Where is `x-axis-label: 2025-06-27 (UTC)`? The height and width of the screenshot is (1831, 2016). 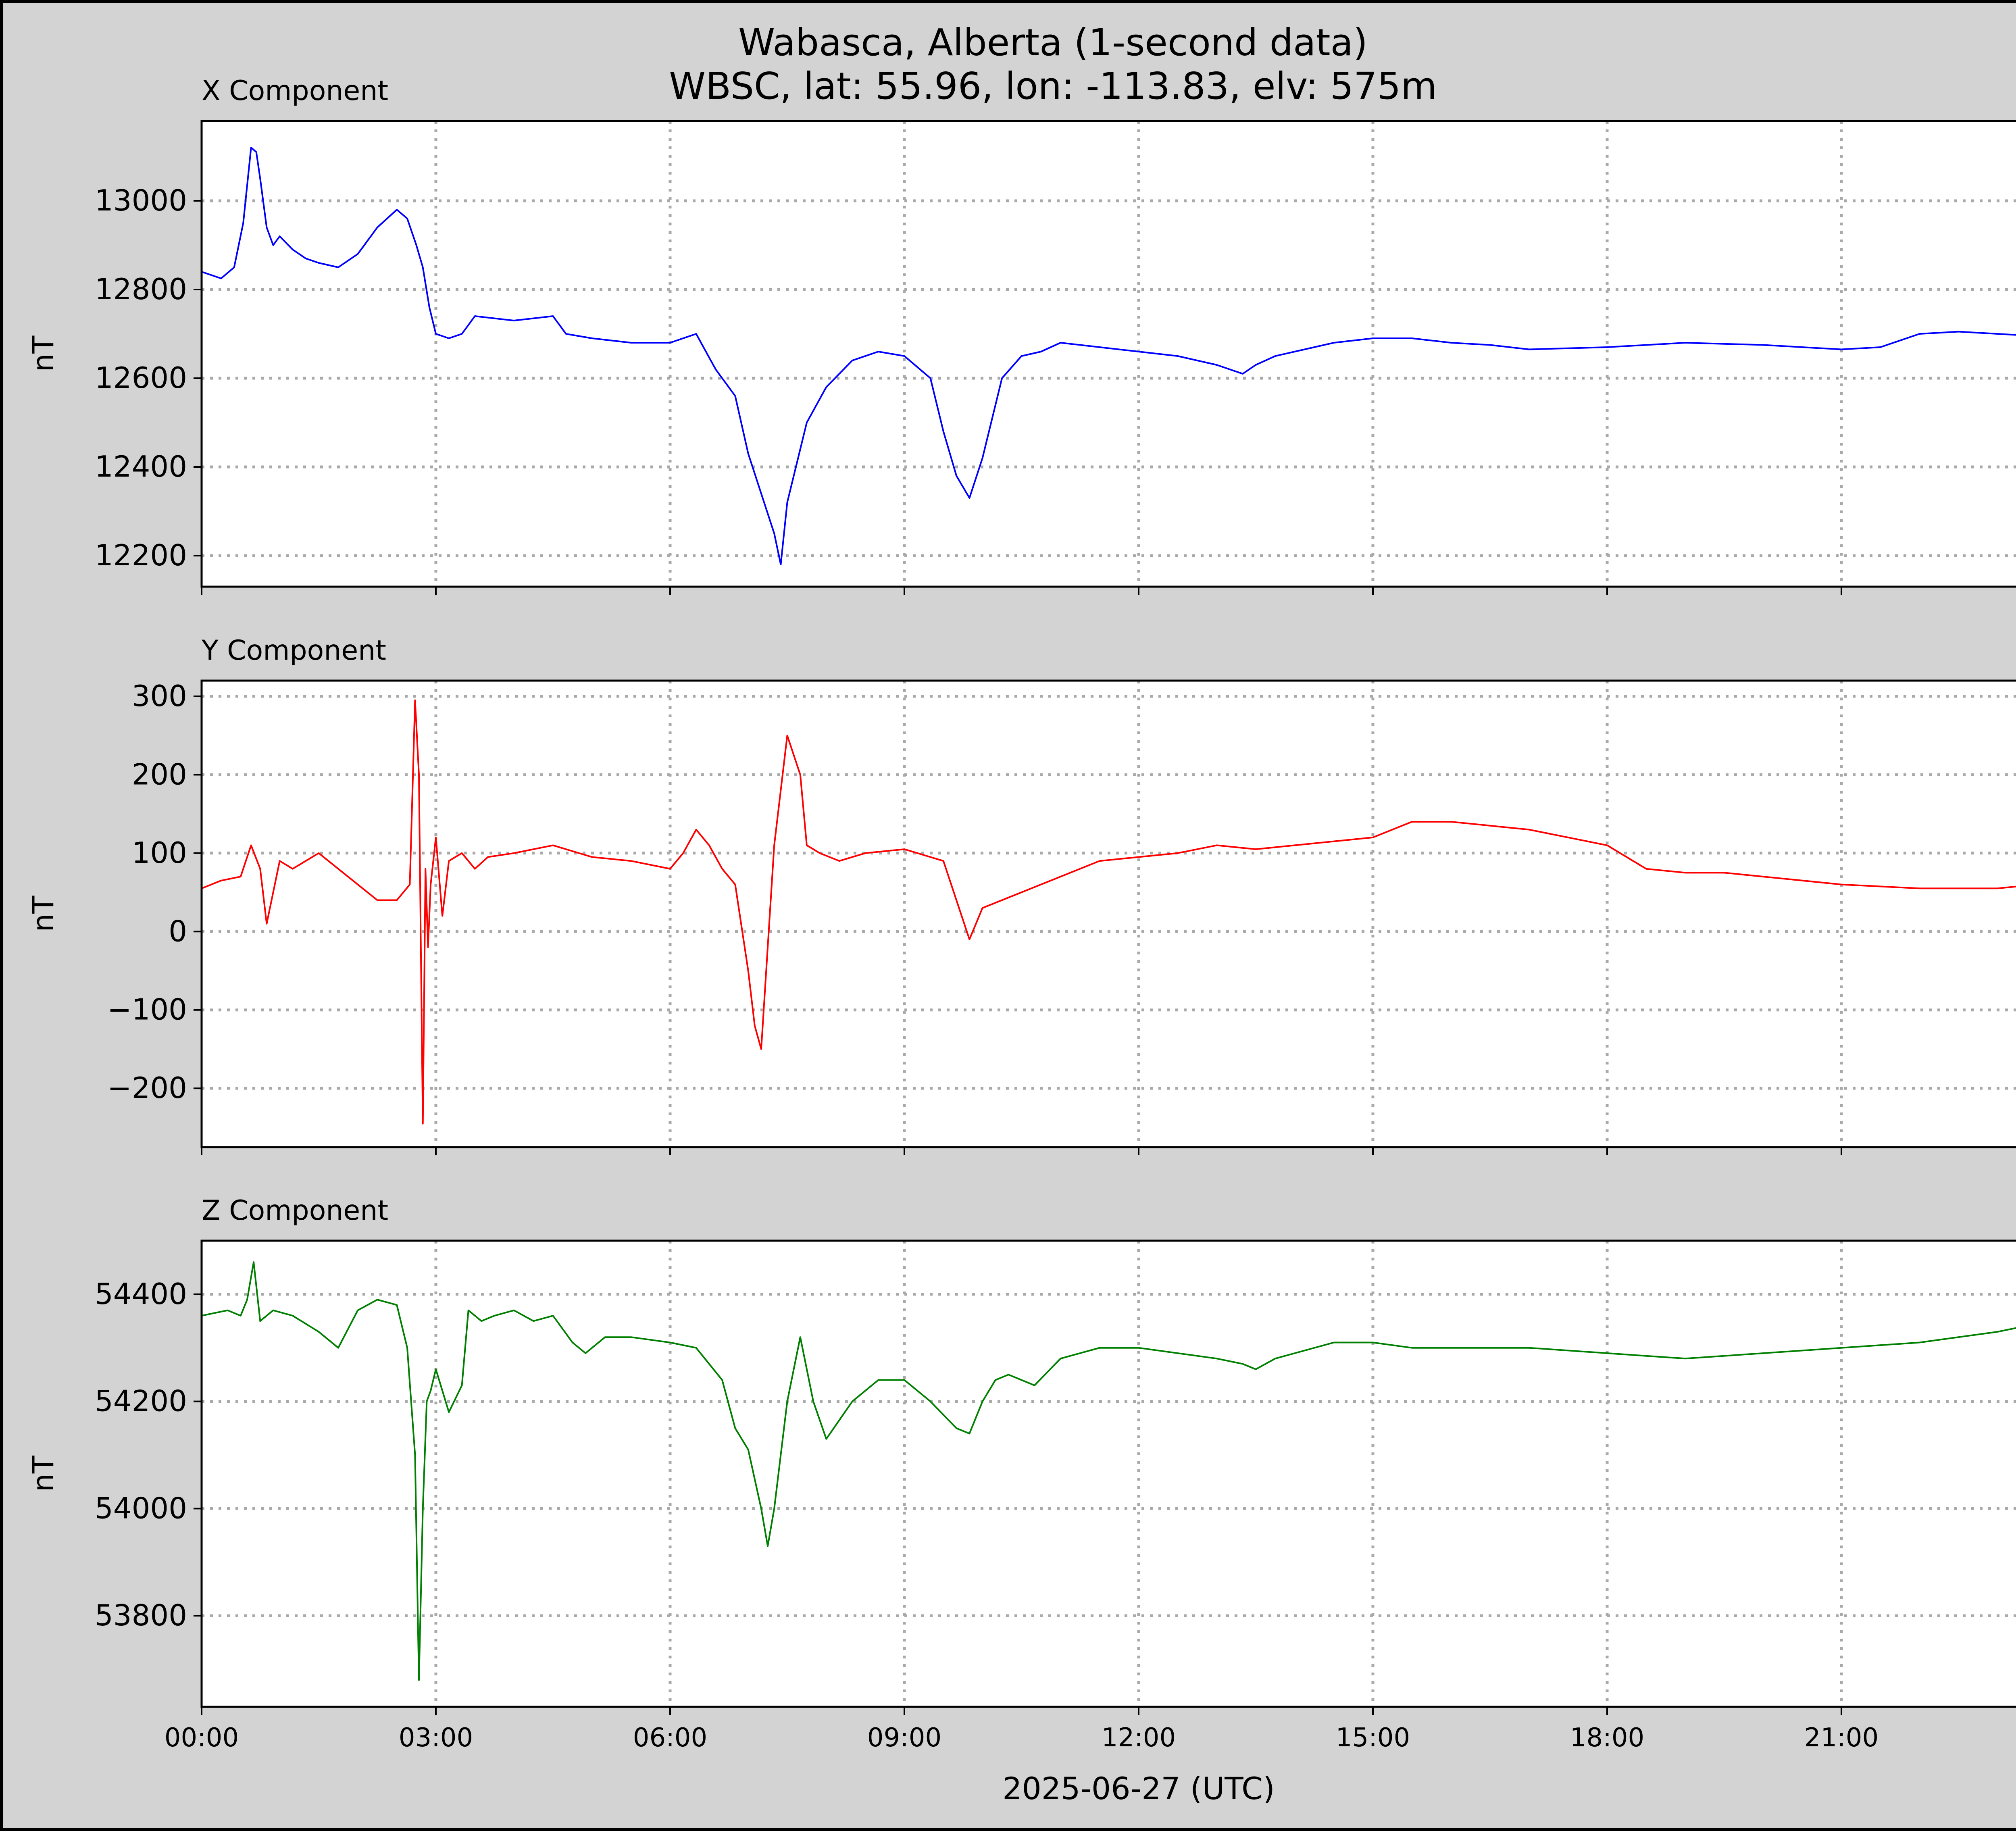 x-axis-label: 2025-06-27 (UTC) is located at coordinates (1138, 1788).